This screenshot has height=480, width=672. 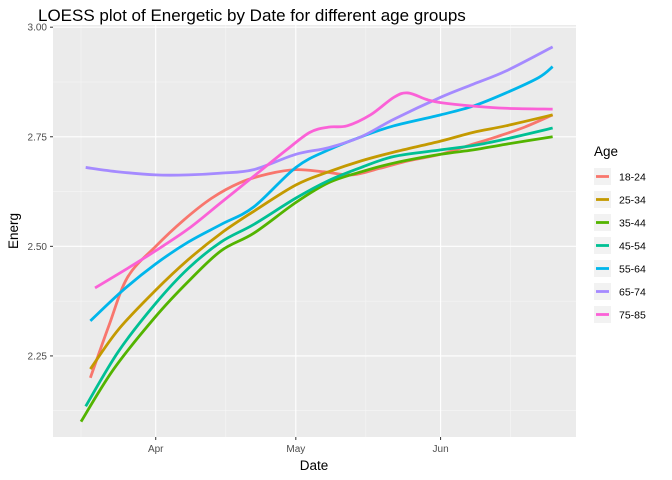 What do you see at coordinates (38, 247) in the screenshot?
I see `y-tick-label: 2.50` at bounding box center [38, 247].